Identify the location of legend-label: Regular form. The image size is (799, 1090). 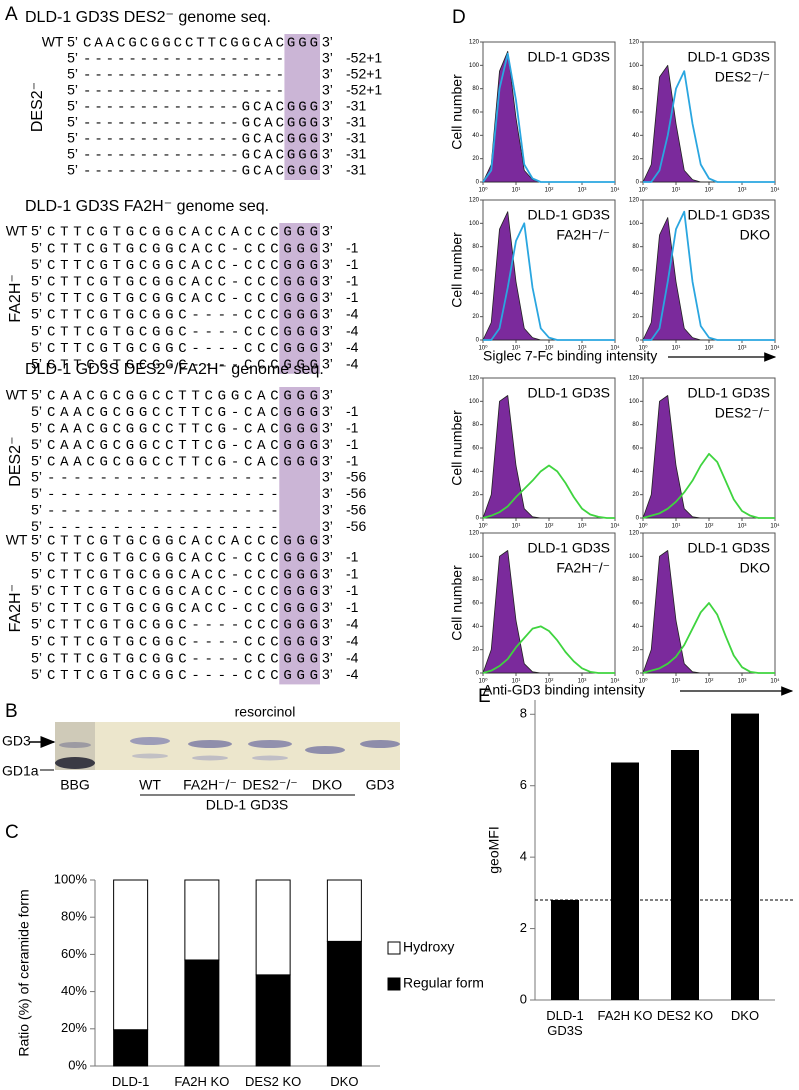
(443, 983).